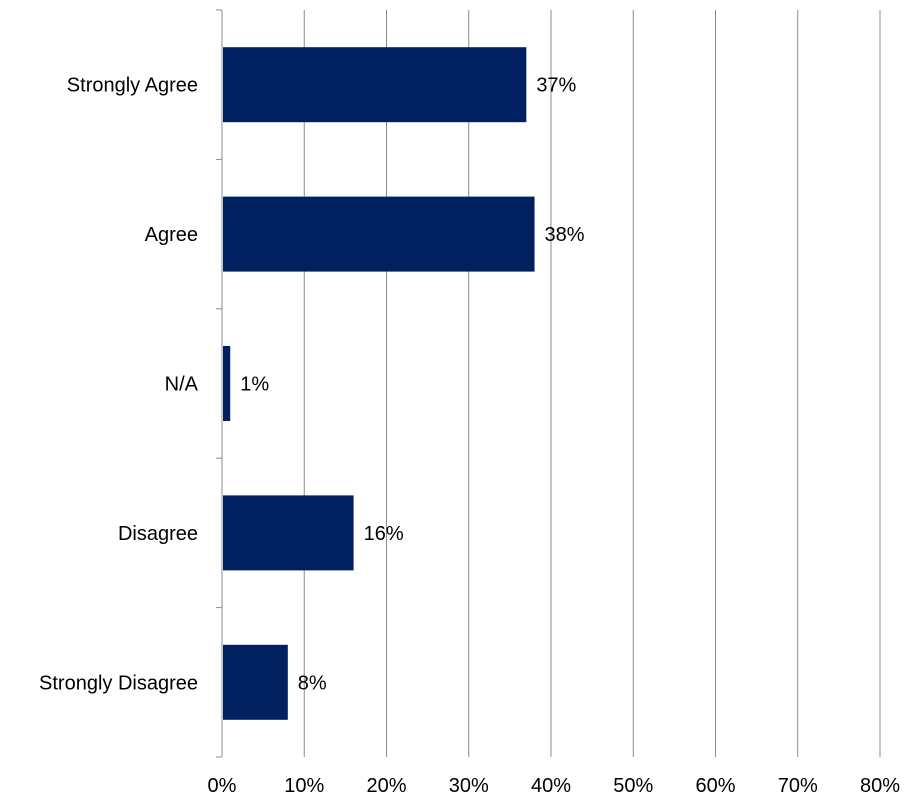 The width and height of the screenshot is (905, 807). Describe the element at coordinates (158, 534) in the screenshot. I see `category-label: Disagree` at that location.